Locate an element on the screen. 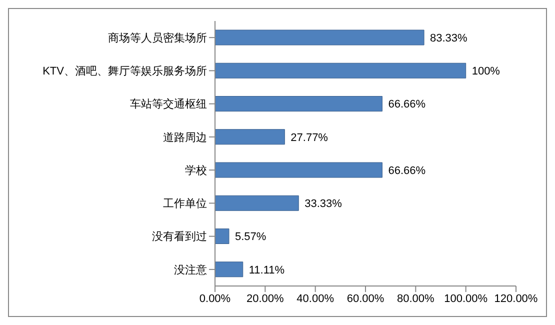  y-tick-label: 道路周边 is located at coordinates (185, 137).